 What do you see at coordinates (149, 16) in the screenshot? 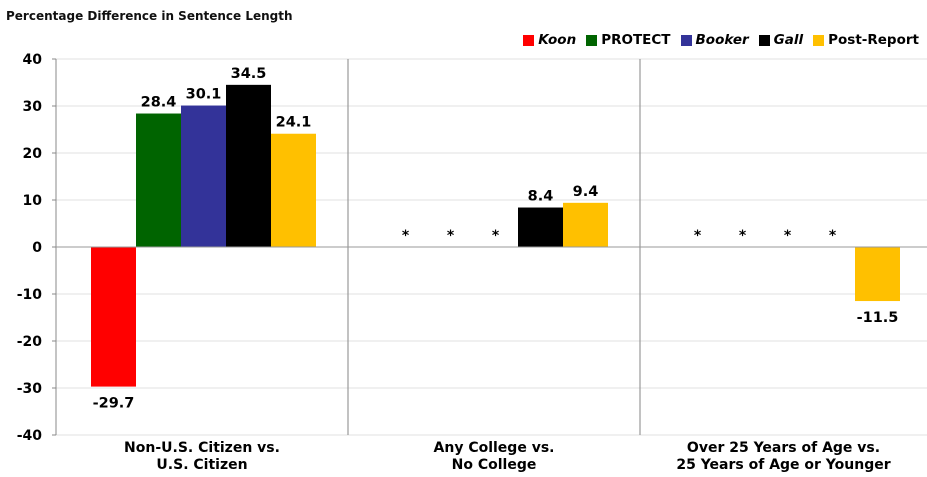
I see `chart-title: Percentage Difference in Sentence Length` at bounding box center [149, 16].